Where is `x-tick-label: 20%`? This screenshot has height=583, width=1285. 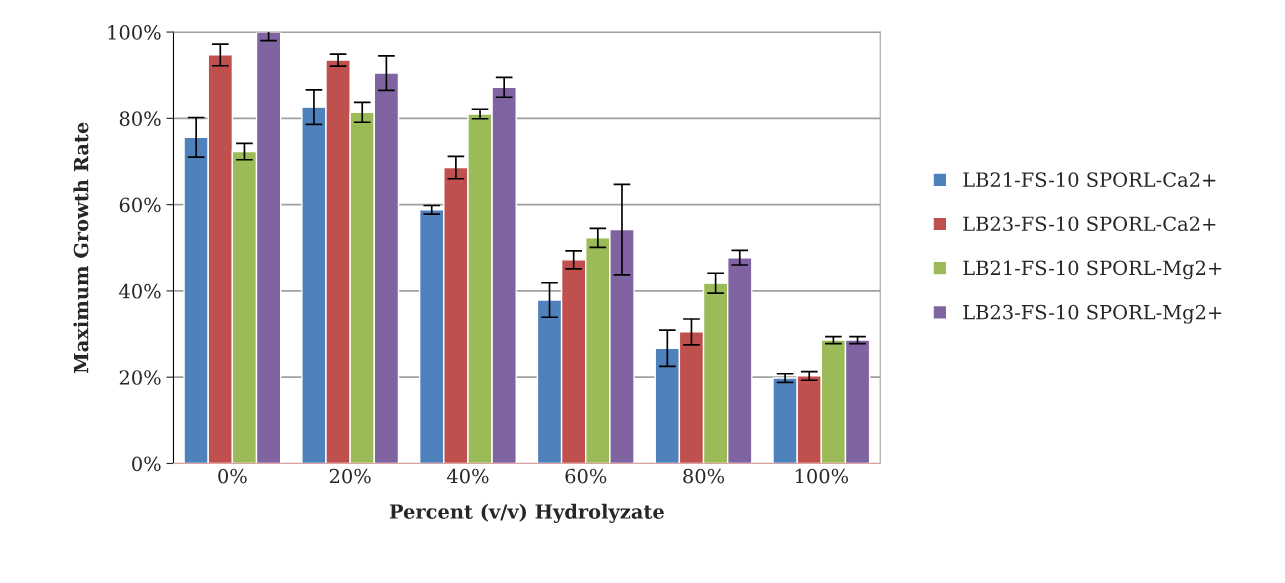
x-tick-label: 20% is located at coordinates (350, 476).